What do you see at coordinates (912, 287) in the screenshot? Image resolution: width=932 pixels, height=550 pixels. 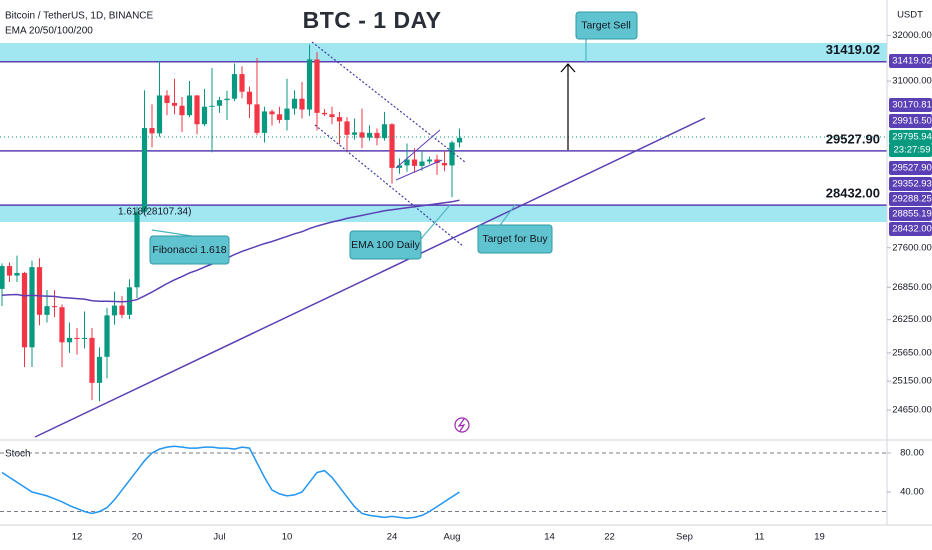 I see `y-tick-label: 26850.00` at bounding box center [912, 287].